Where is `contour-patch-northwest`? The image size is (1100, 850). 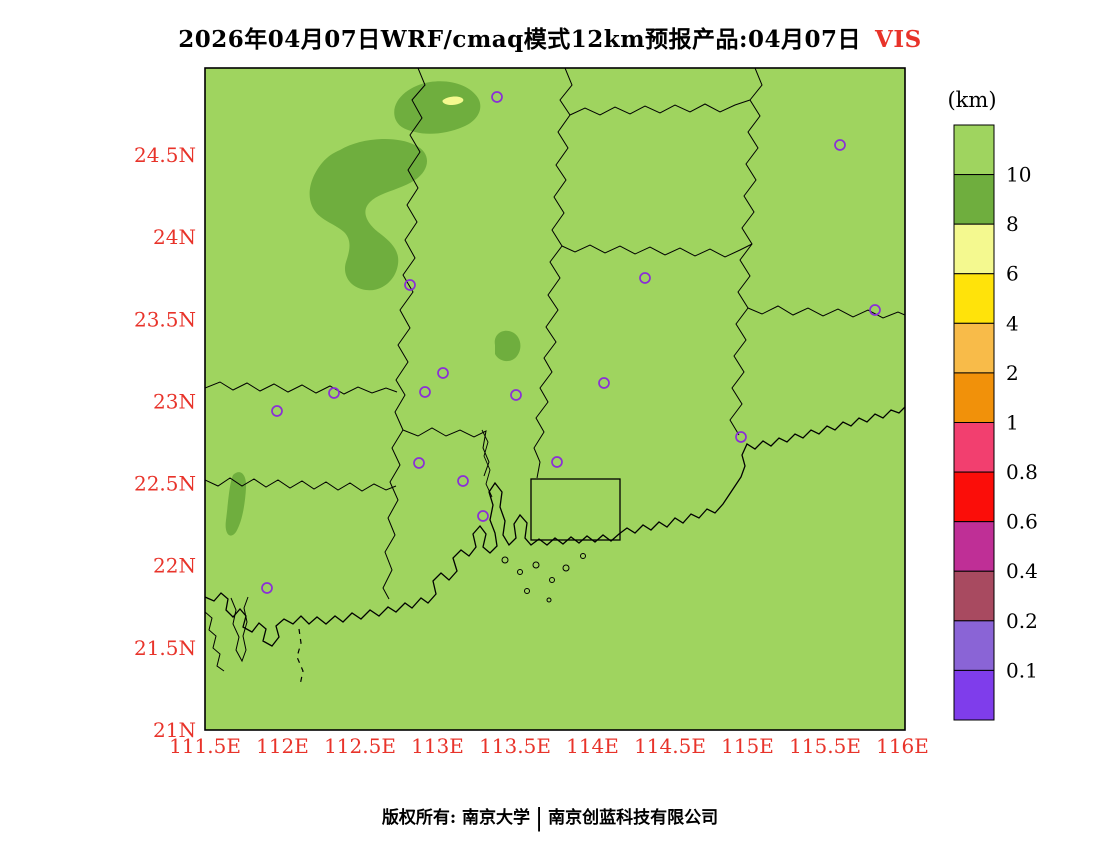
contour-patch-northwest is located at coordinates (368, 214).